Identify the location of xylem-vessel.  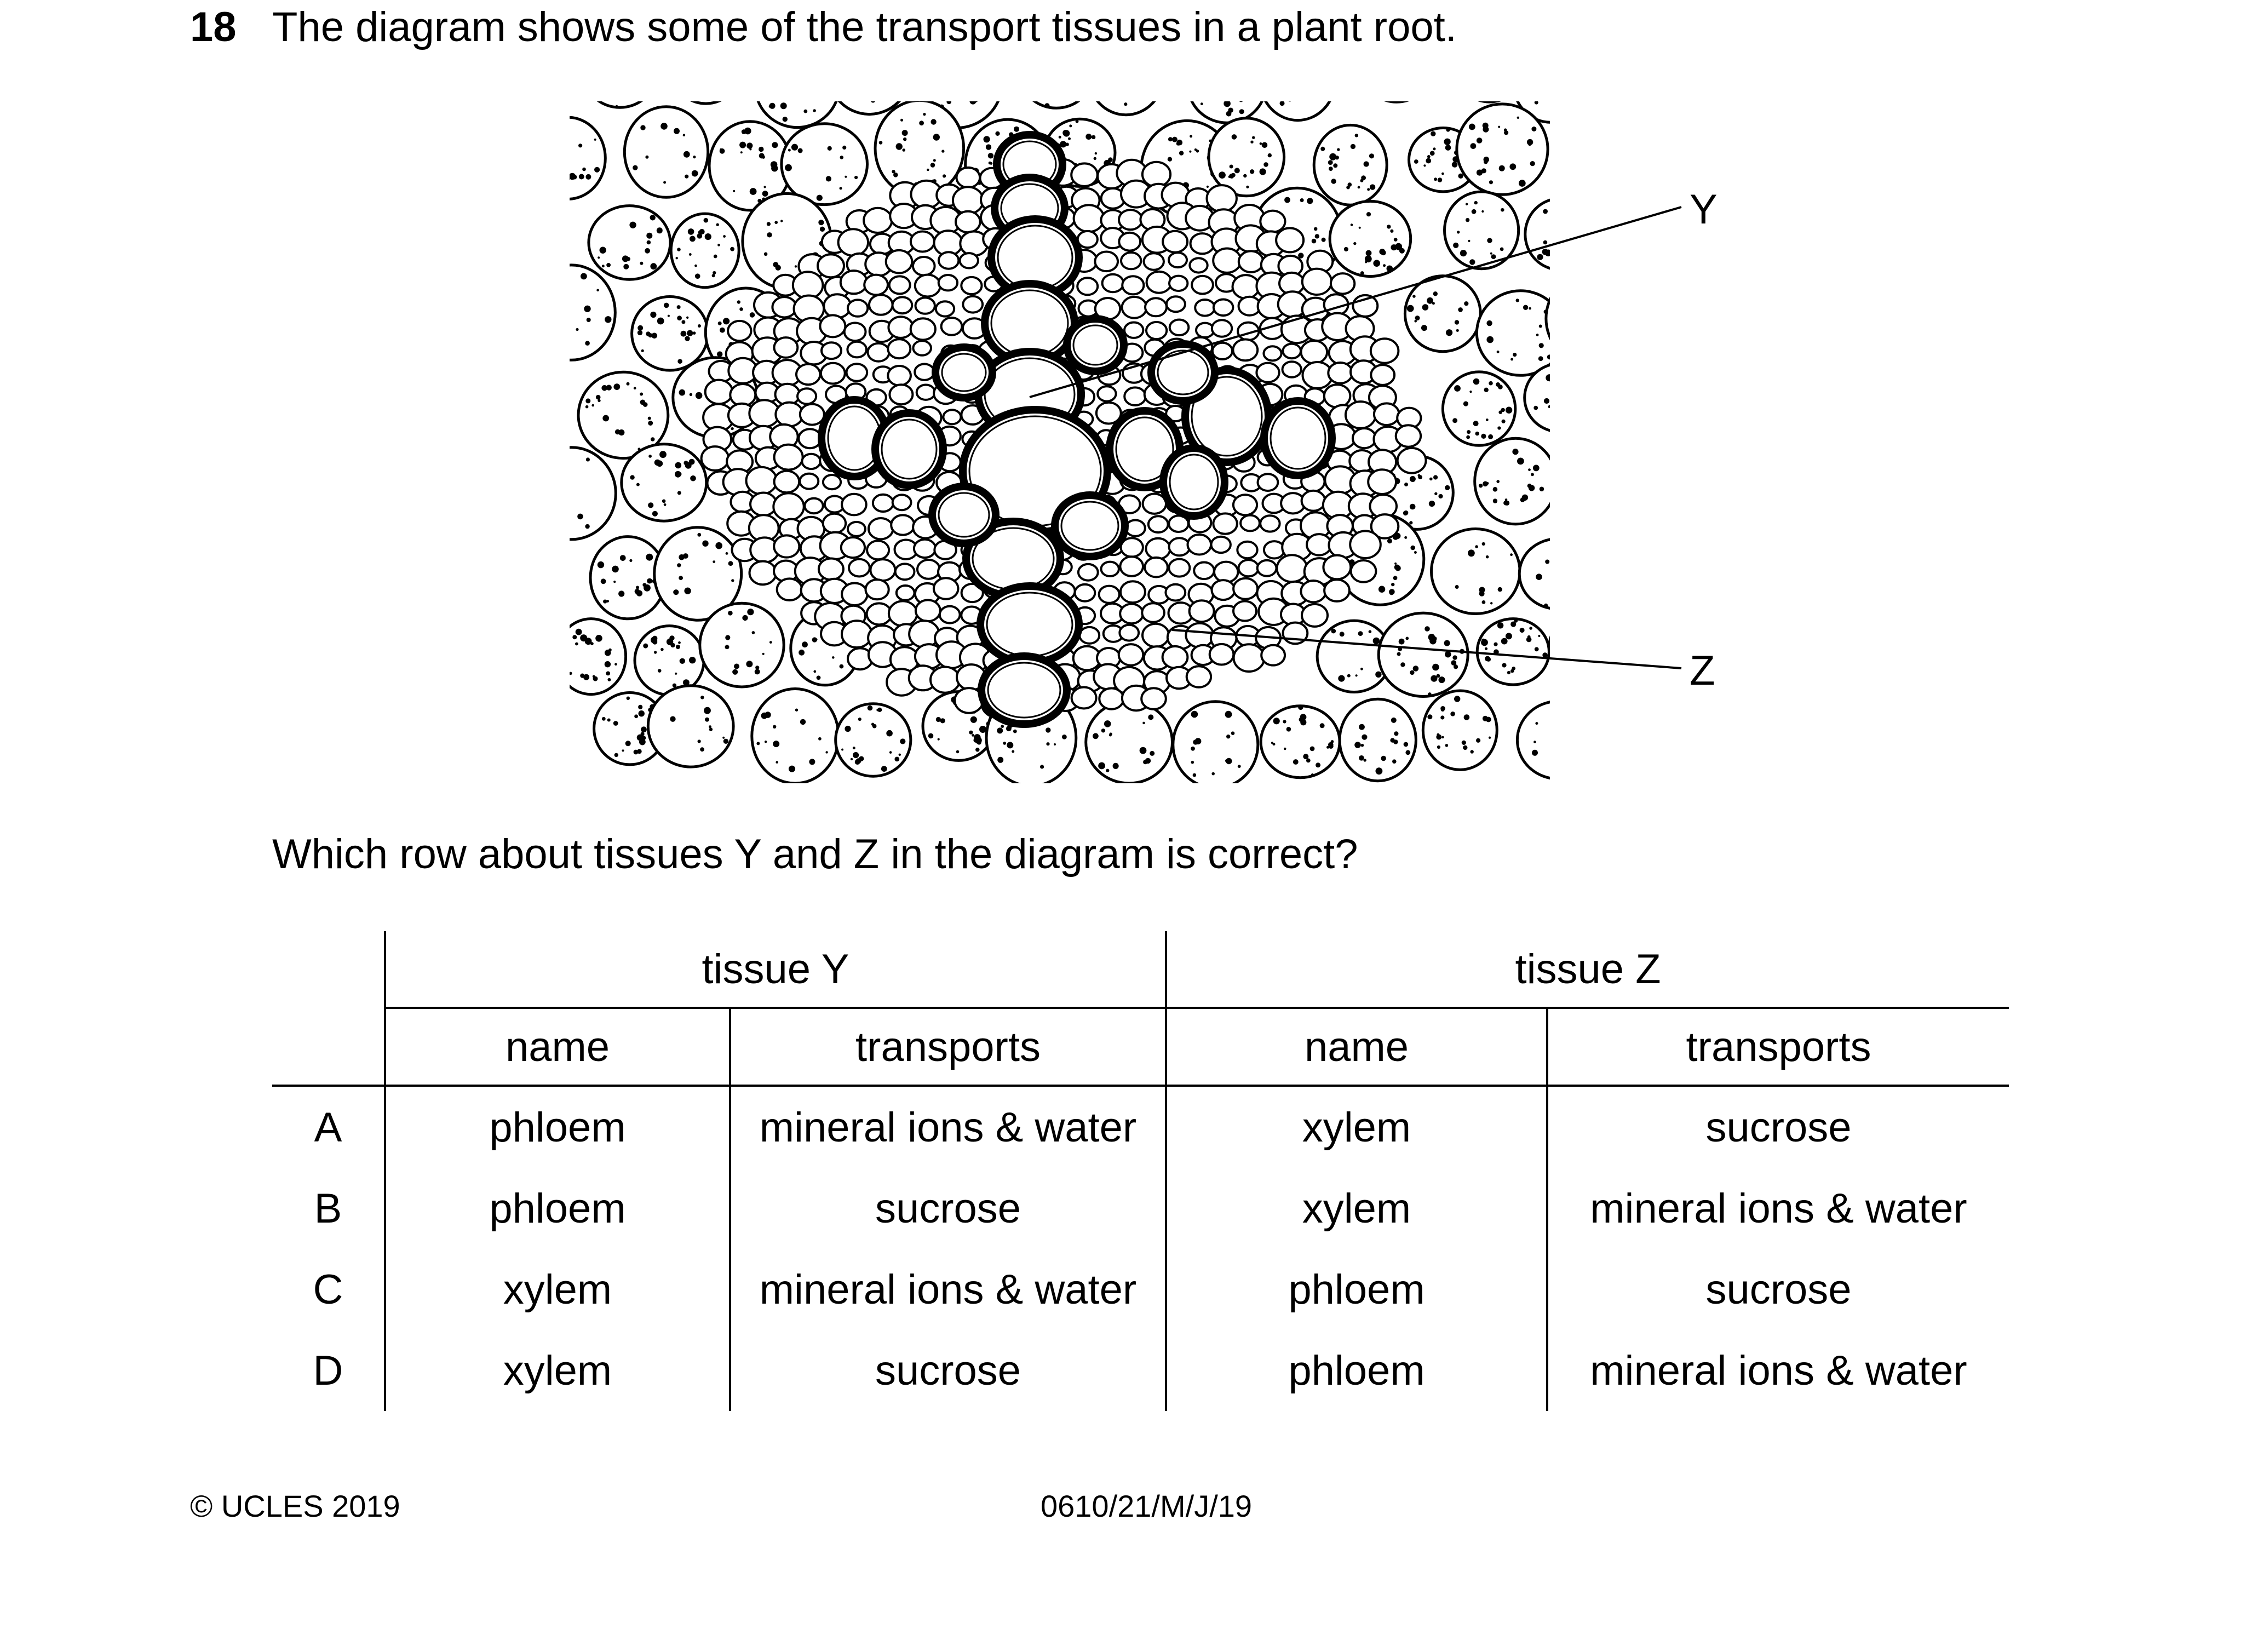
(964, 515).